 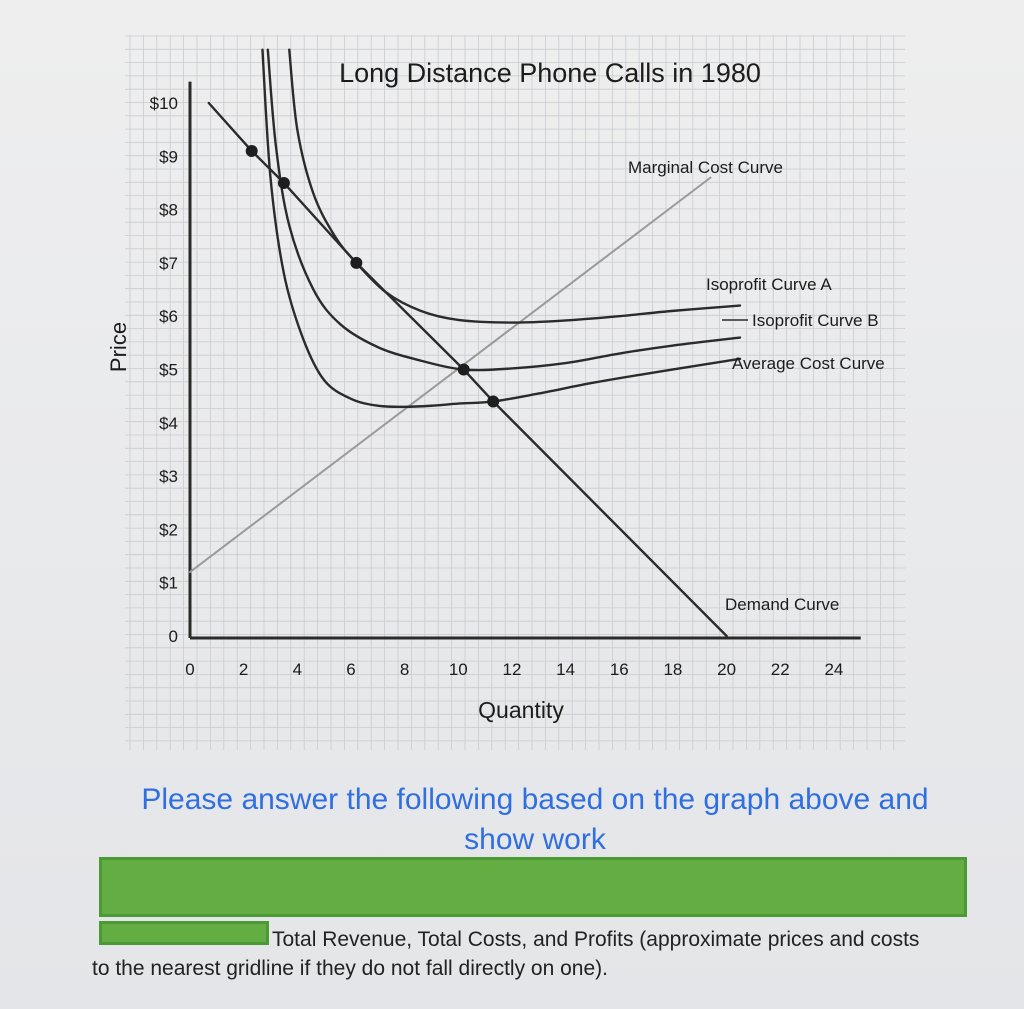 What do you see at coordinates (521, 710) in the screenshot?
I see `x-axis-label: Quantity` at bounding box center [521, 710].